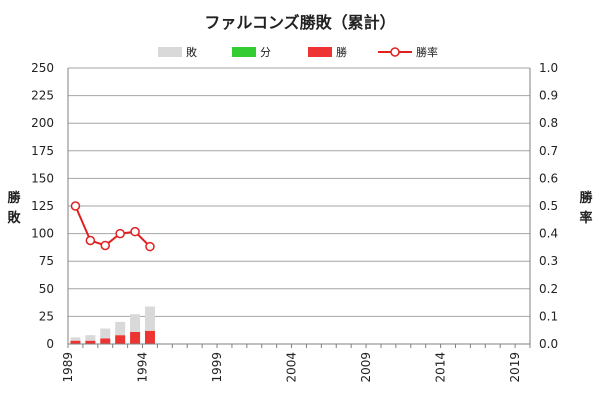  I want to click on y-tick-label-right: 0.3, so click(548, 261).